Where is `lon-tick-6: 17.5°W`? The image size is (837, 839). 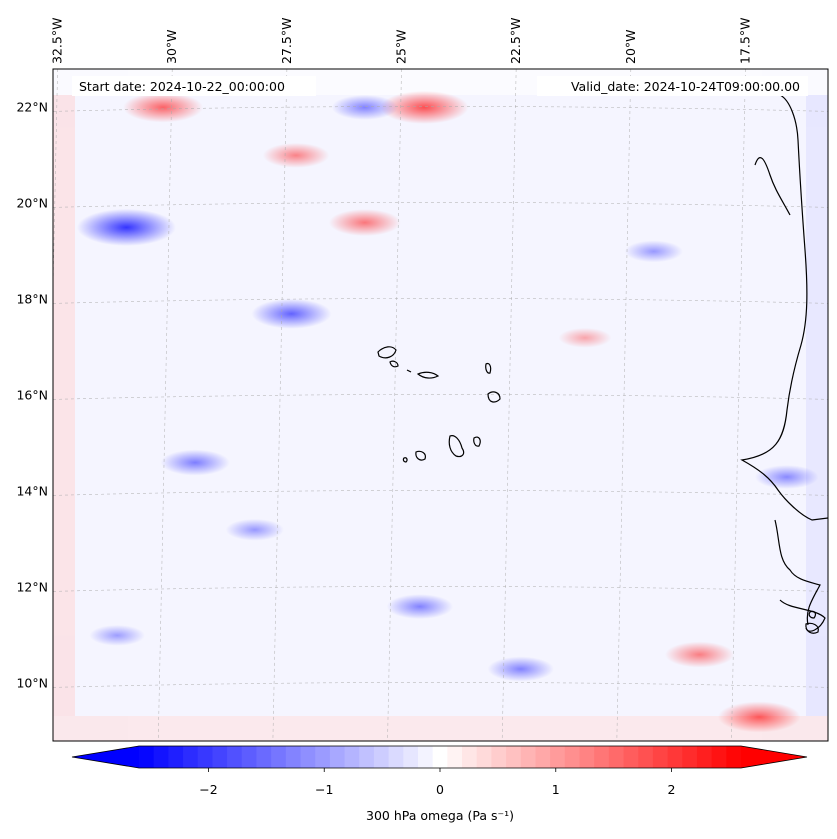 lon-tick-6: 17.5°W is located at coordinates (744, 41).